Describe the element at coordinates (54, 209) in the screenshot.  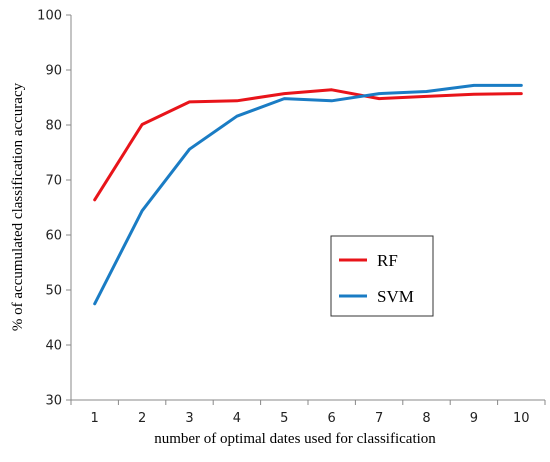
I see `y-axis: 30 40 50 60 70 80 90 100` at that location.